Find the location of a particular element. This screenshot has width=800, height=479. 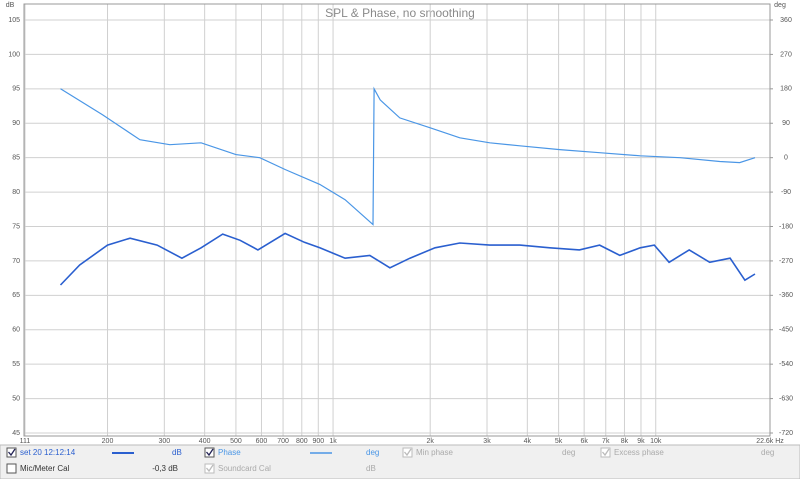

x-tick-label: 6k is located at coordinates (584, 441).